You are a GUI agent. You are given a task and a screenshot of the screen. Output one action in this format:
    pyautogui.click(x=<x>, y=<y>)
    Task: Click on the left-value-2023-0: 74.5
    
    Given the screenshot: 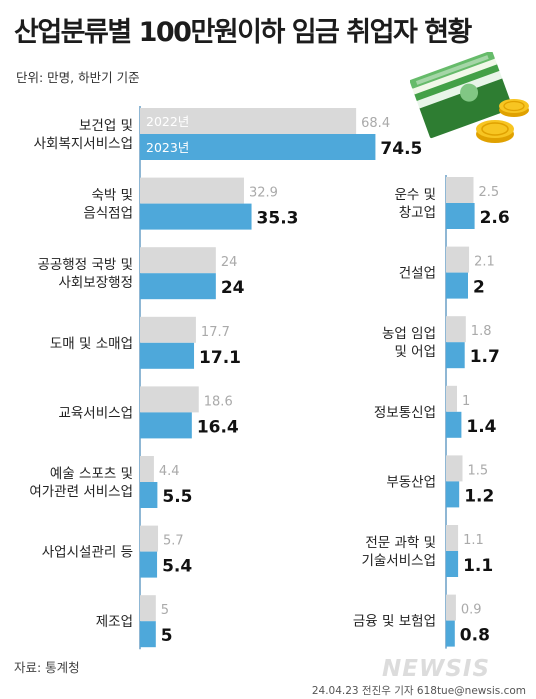 What is the action you would take?
    pyautogui.click(x=401, y=149)
    